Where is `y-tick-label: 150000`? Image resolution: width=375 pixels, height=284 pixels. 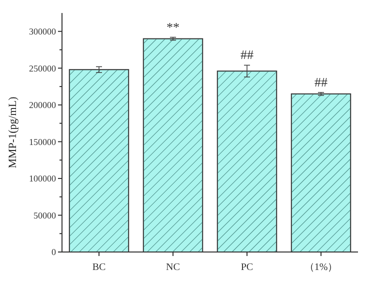
y-tick-label: 150000 is located at coordinates (42, 141).